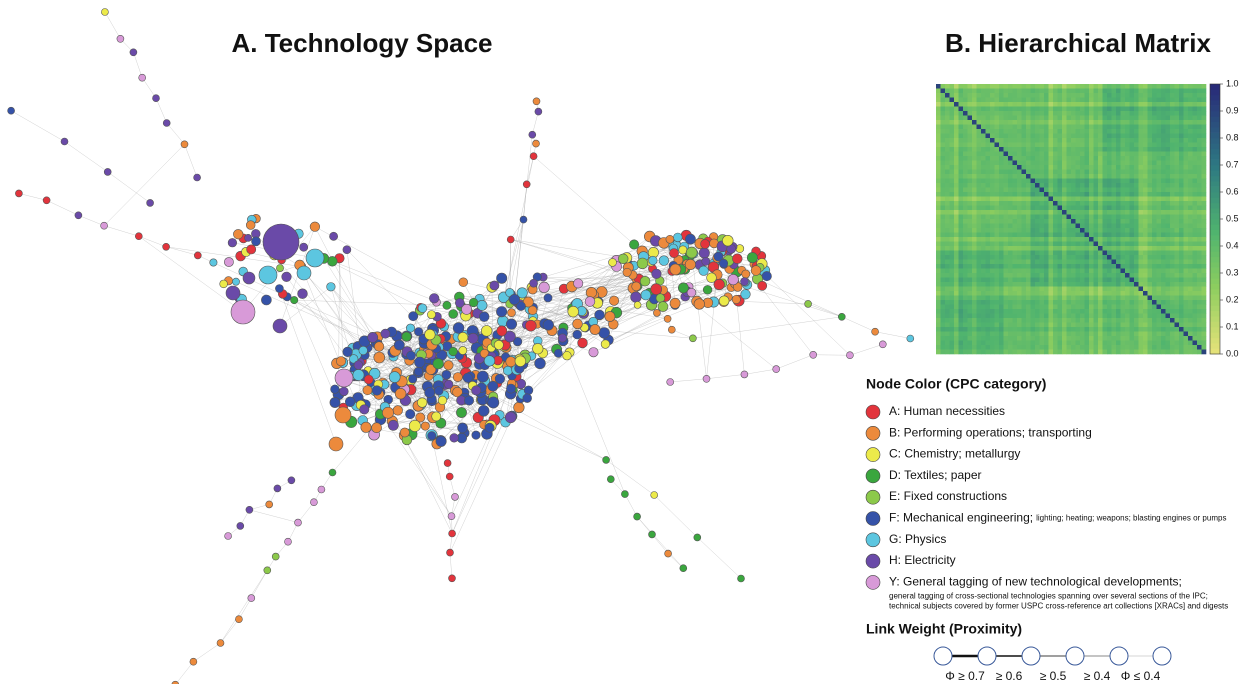 Image resolution: width=1254 pixels, height=684 pixels. What do you see at coordinates (1215, 313) in the screenshot?
I see `colorbar-segment` at bounding box center [1215, 313].